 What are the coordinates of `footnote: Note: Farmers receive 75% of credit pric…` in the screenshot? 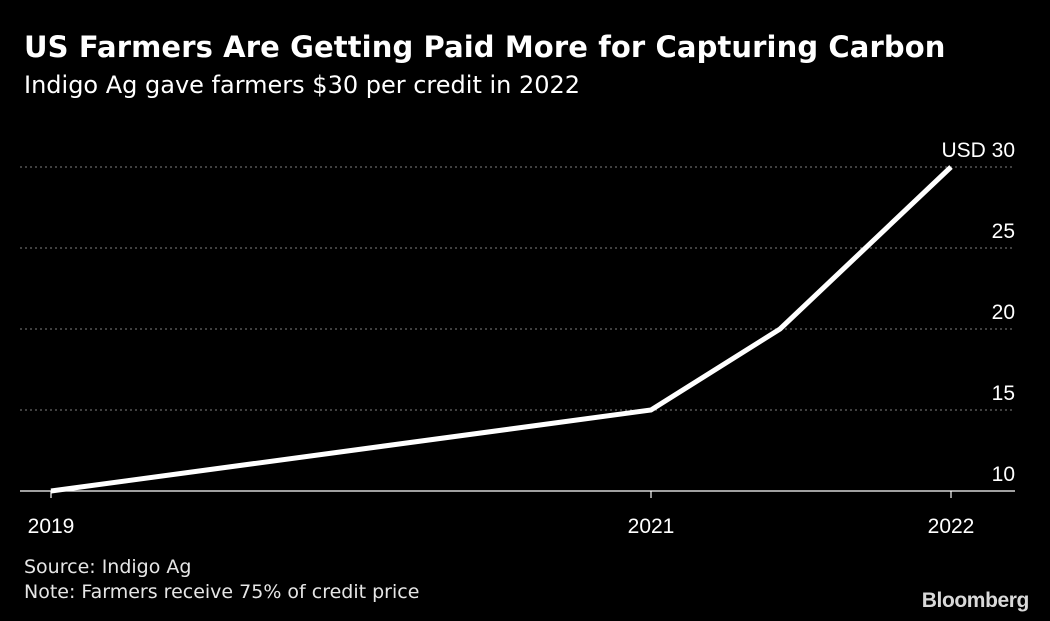 It's located at (222, 592).